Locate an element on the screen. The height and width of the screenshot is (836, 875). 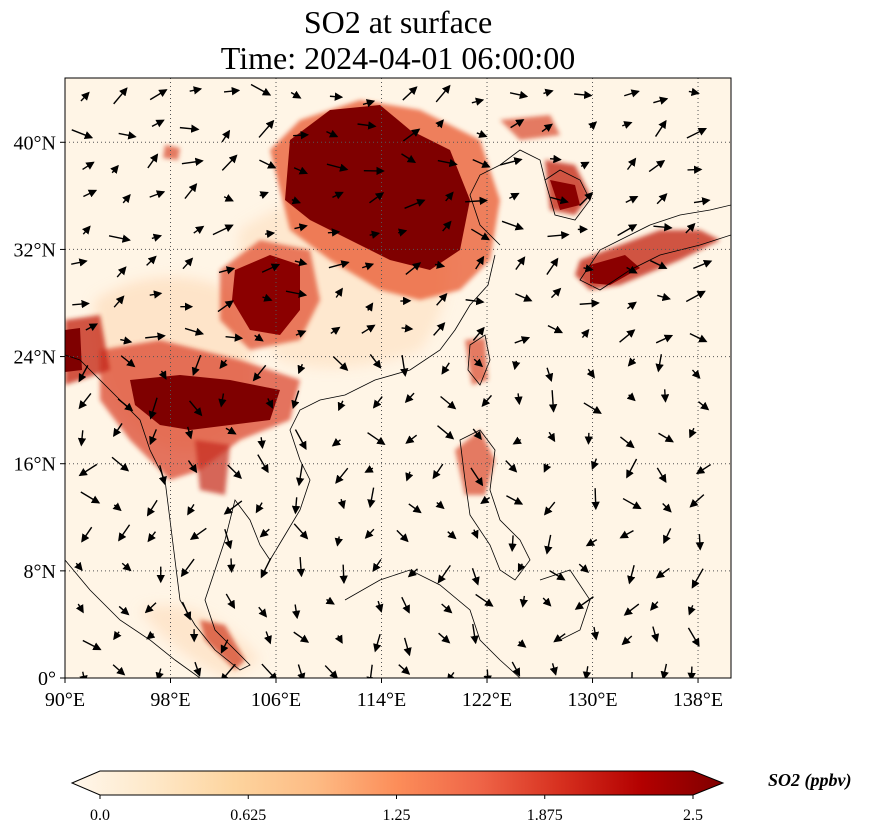
coastline-bohai-shandong is located at coordinates (507, 197).